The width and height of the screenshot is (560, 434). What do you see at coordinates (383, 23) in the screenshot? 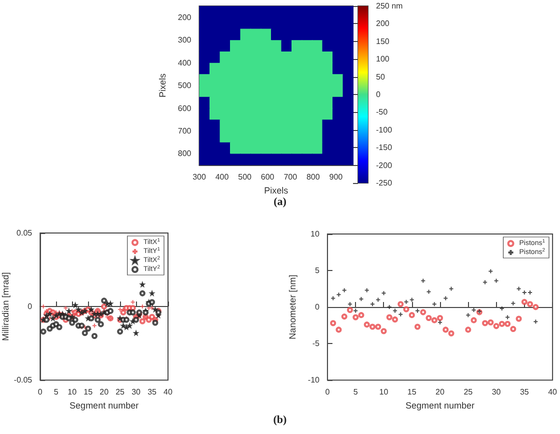
I see `color-bar-label: 200` at bounding box center [383, 23].